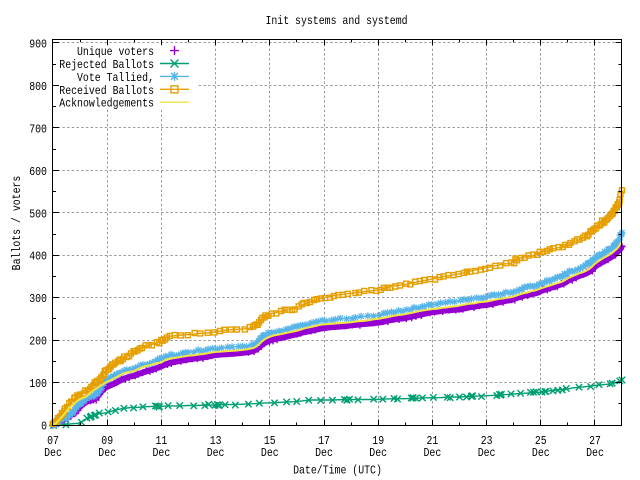 This screenshot has width=640, height=480. What do you see at coordinates (106, 91) in the screenshot?
I see `svg-text: Received Ballots` at bounding box center [106, 91].